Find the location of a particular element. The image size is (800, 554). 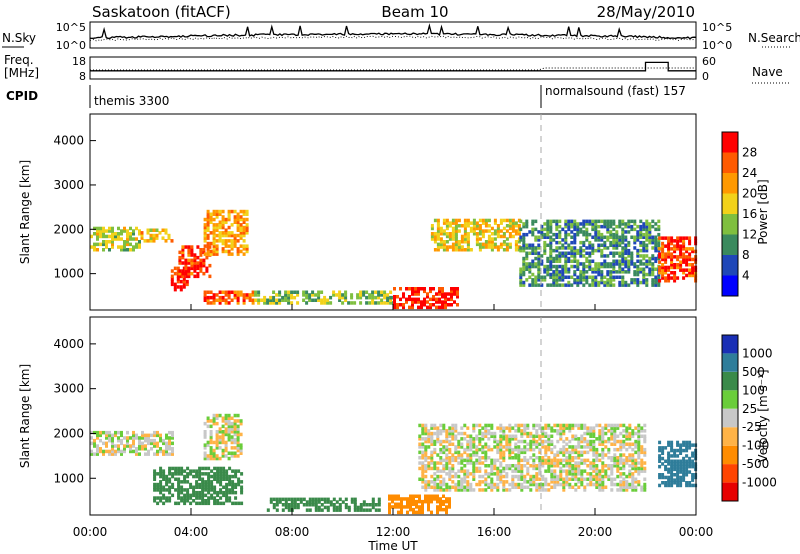

velocity-colorbar-swatch is located at coordinates (730, 399).